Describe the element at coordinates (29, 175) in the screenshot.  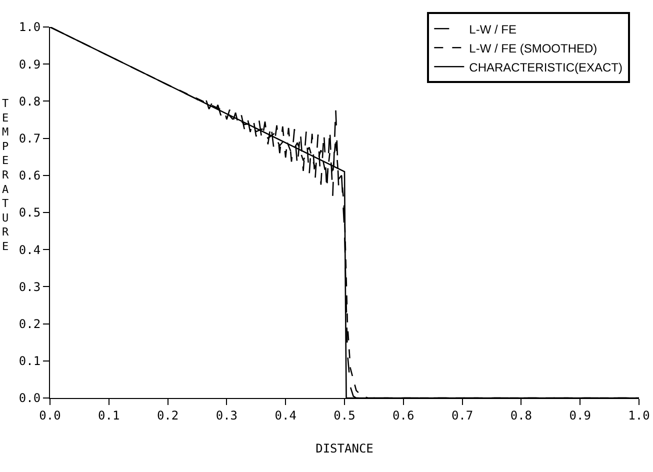
I see `y-tick-label: 0.6` at that location.